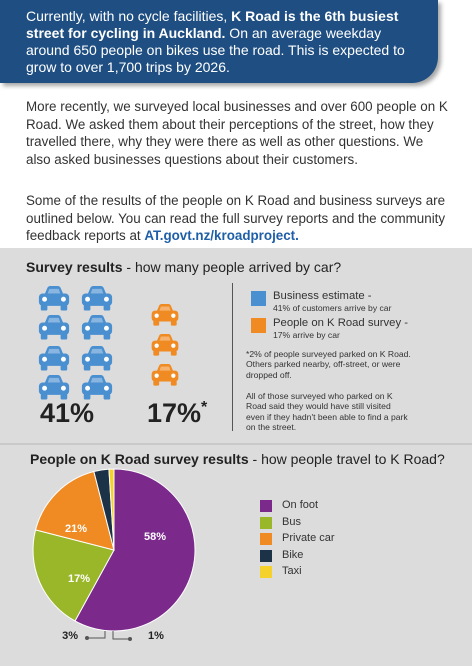 This screenshot has width=472, height=666. What do you see at coordinates (221, 236) in the screenshot?
I see `kroad-project-link: AT.govt.nz/kroadproject.` at bounding box center [221, 236].